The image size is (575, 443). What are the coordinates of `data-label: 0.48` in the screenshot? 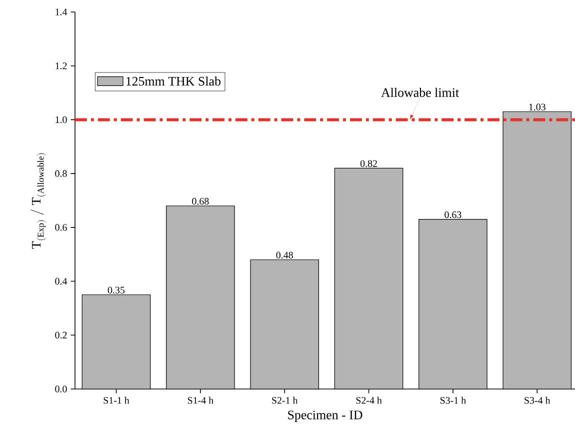 It's located at (284, 255).